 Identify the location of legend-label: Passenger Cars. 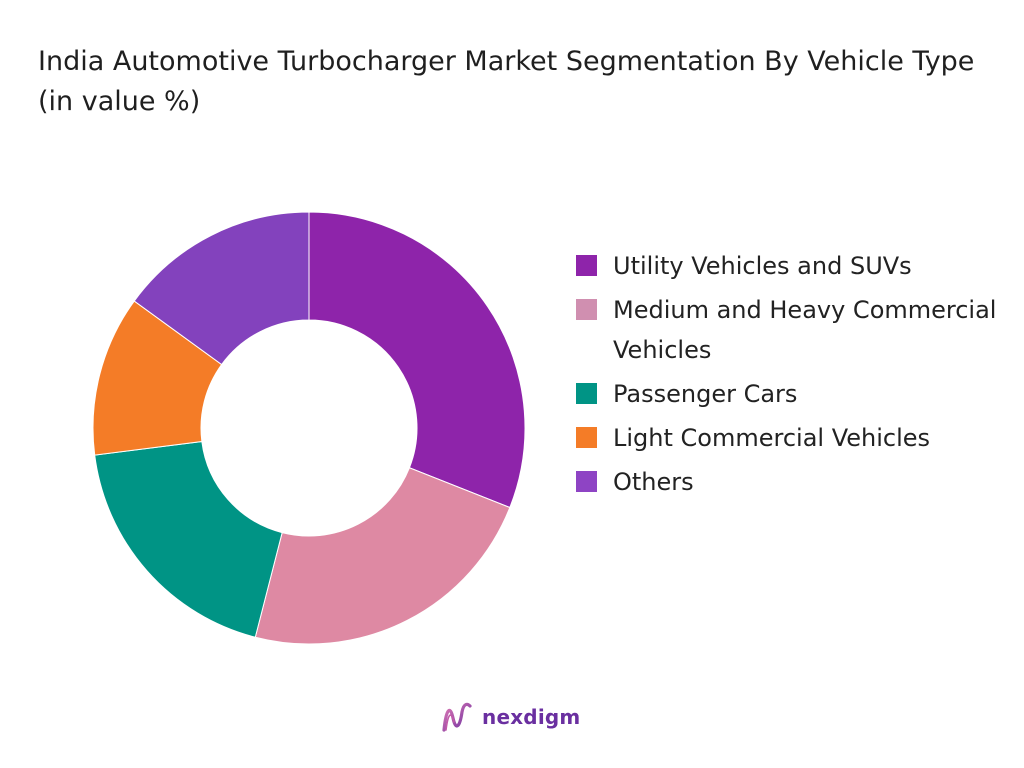
(705, 394).